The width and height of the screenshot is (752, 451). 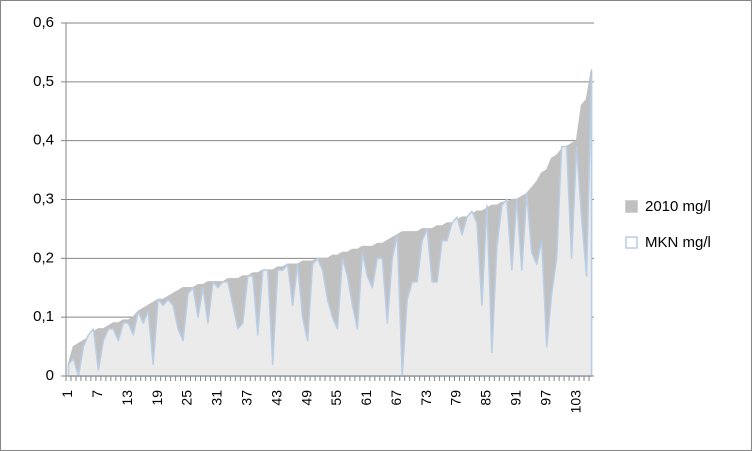 What do you see at coordinates (396, 398) in the screenshot?
I see `x-tick-label: 67` at bounding box center [396, 398].